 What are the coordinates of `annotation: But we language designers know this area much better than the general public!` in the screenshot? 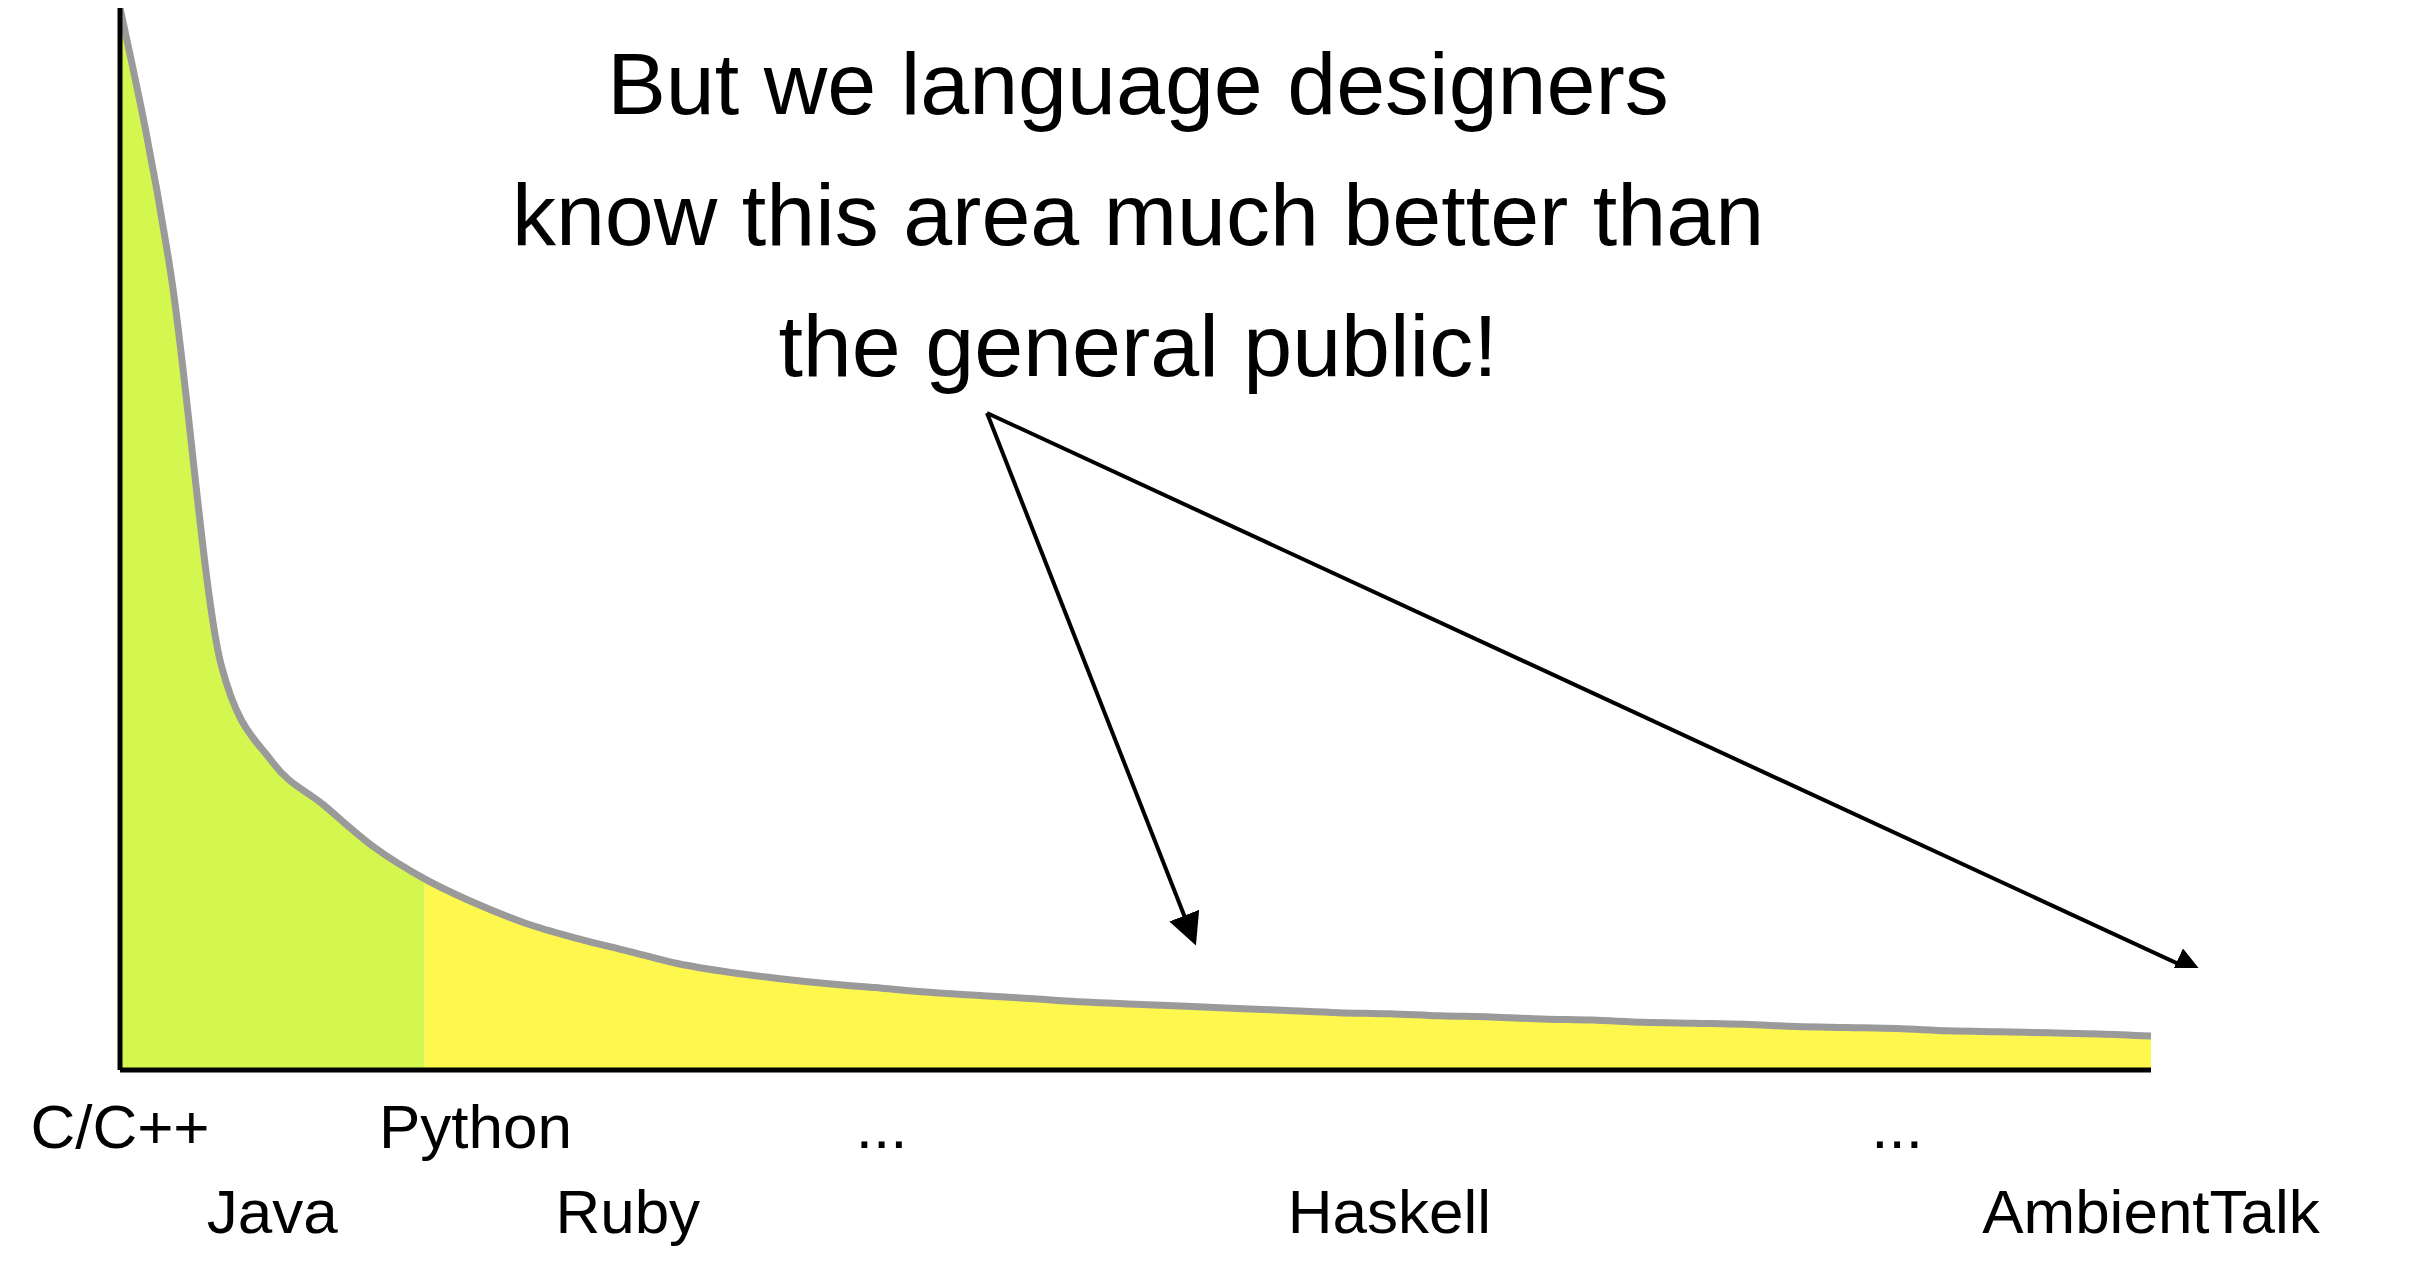 It's located at (1138, 215).